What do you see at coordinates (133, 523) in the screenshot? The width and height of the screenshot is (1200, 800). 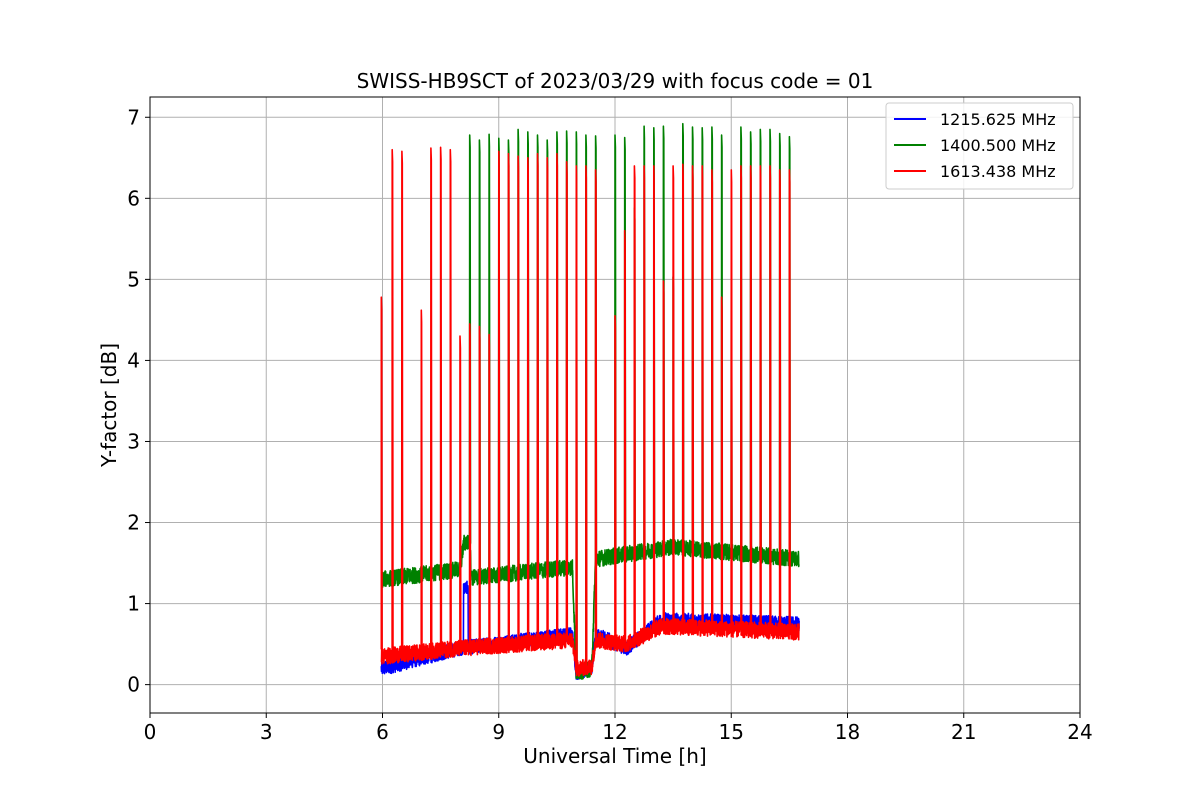 I see `y-tick-label: 2` at bounding box center [133, 523].